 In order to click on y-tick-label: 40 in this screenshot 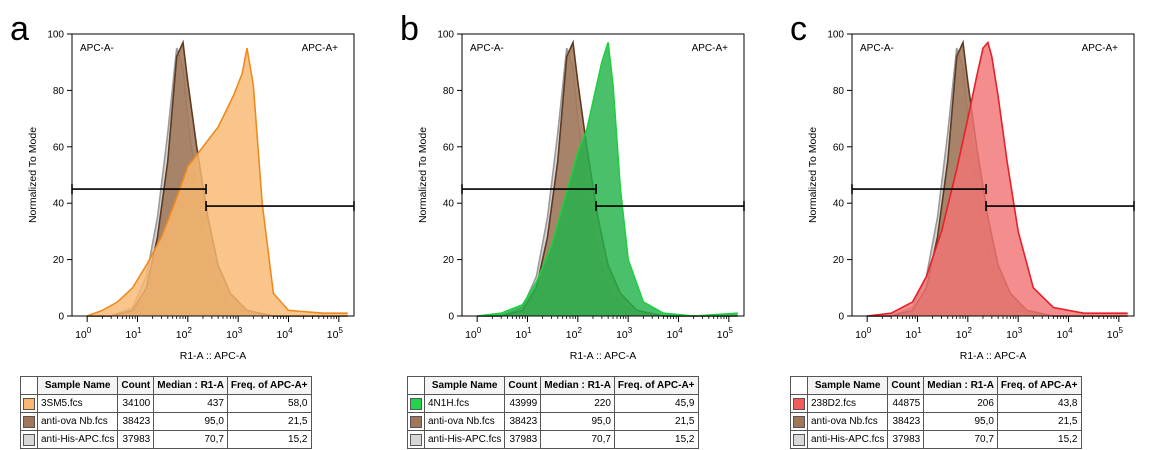, I will do `click(59, 204)`.